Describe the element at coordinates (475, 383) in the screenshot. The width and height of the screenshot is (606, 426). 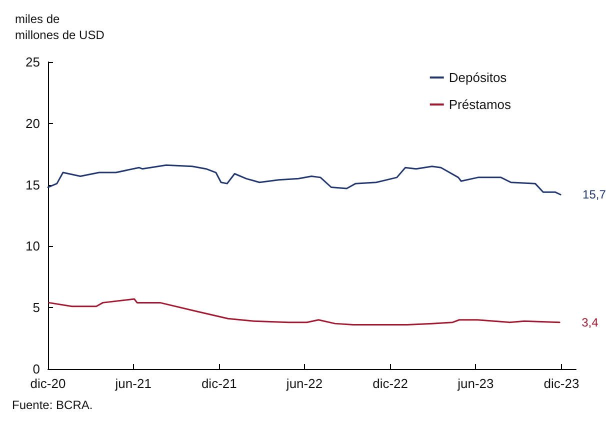
I see `x-tick-label: jun-23` at that location.